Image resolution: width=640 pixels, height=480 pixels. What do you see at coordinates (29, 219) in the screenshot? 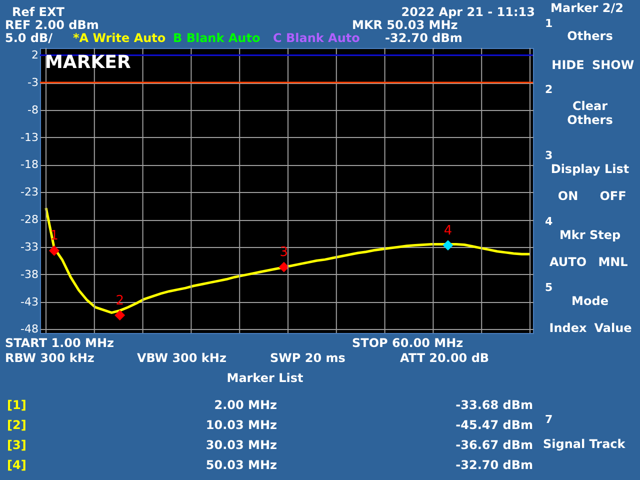
I see `y-tick-label: -28` at bounding box center [29, 219].